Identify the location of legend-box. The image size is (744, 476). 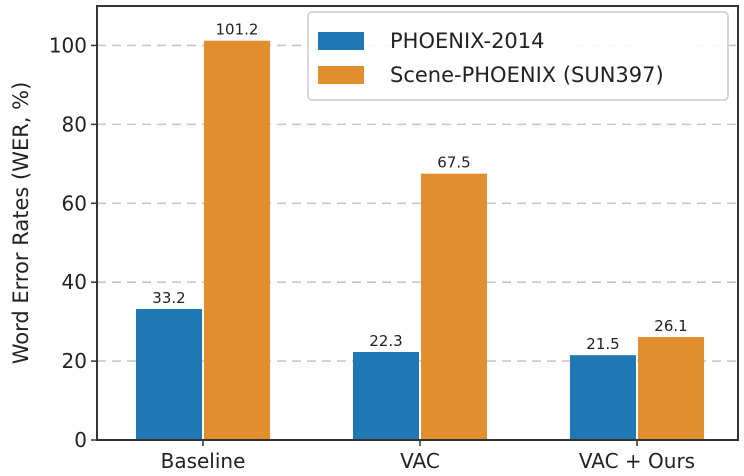
(518, 56).